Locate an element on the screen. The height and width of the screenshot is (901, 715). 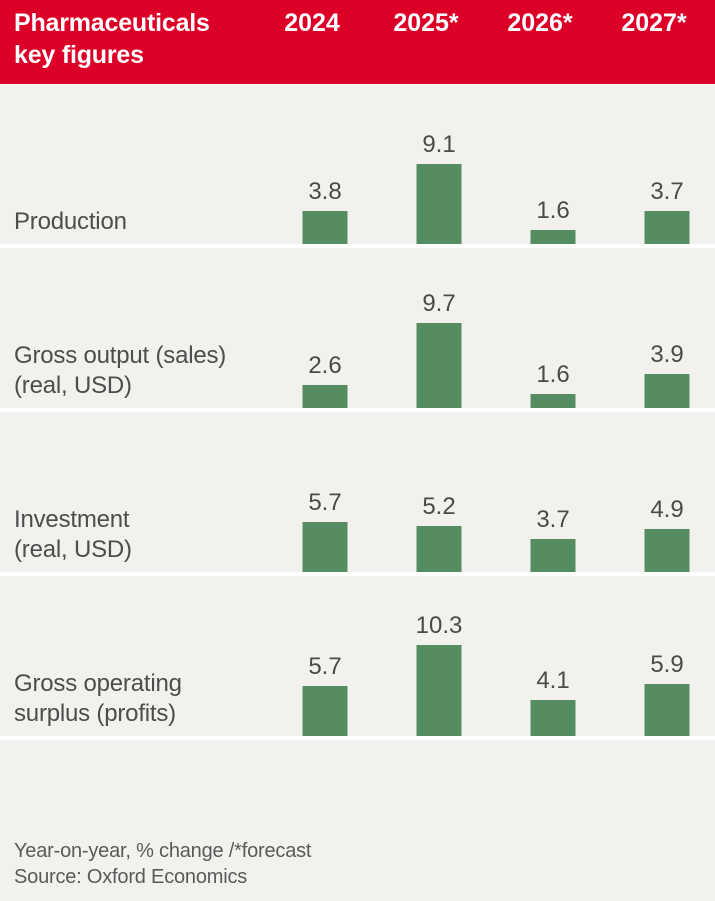
bar-value-label: 3.9 is located at coordinates (667, 354).